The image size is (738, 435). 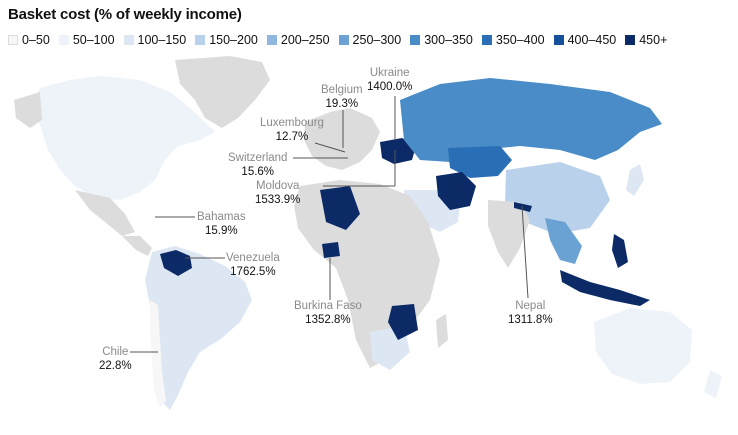 I want to click on legend-label: 350–400, so click(x=520, y=40).